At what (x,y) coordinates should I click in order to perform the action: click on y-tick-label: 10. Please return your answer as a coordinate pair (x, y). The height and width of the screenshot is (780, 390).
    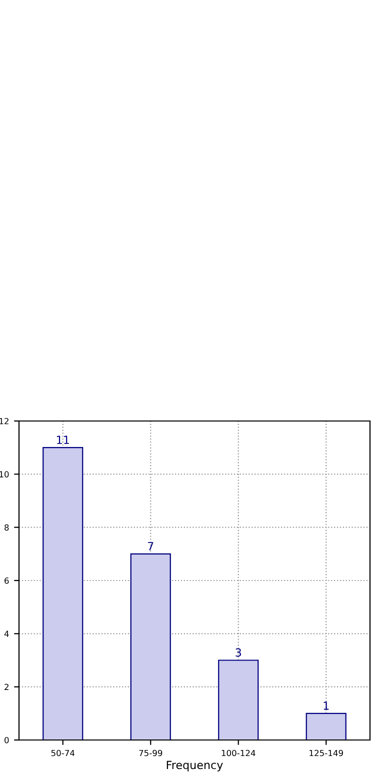
    Looking at the image, I should click on (4, 474).